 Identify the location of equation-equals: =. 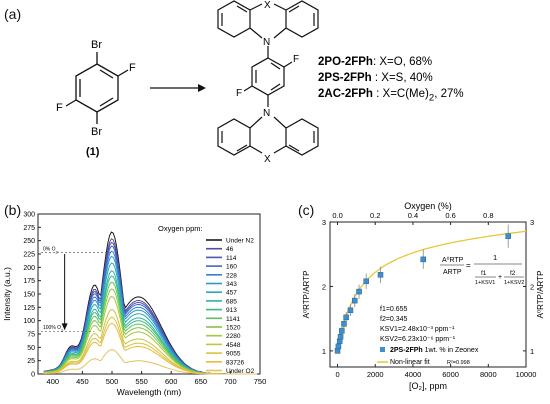
(468, 265).